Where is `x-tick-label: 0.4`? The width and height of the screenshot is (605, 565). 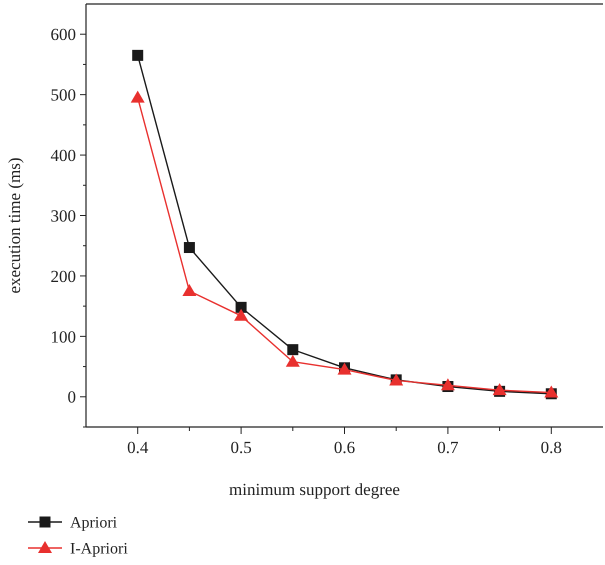
x-tick-label: 0.4 is located at coordinates (138, 447).